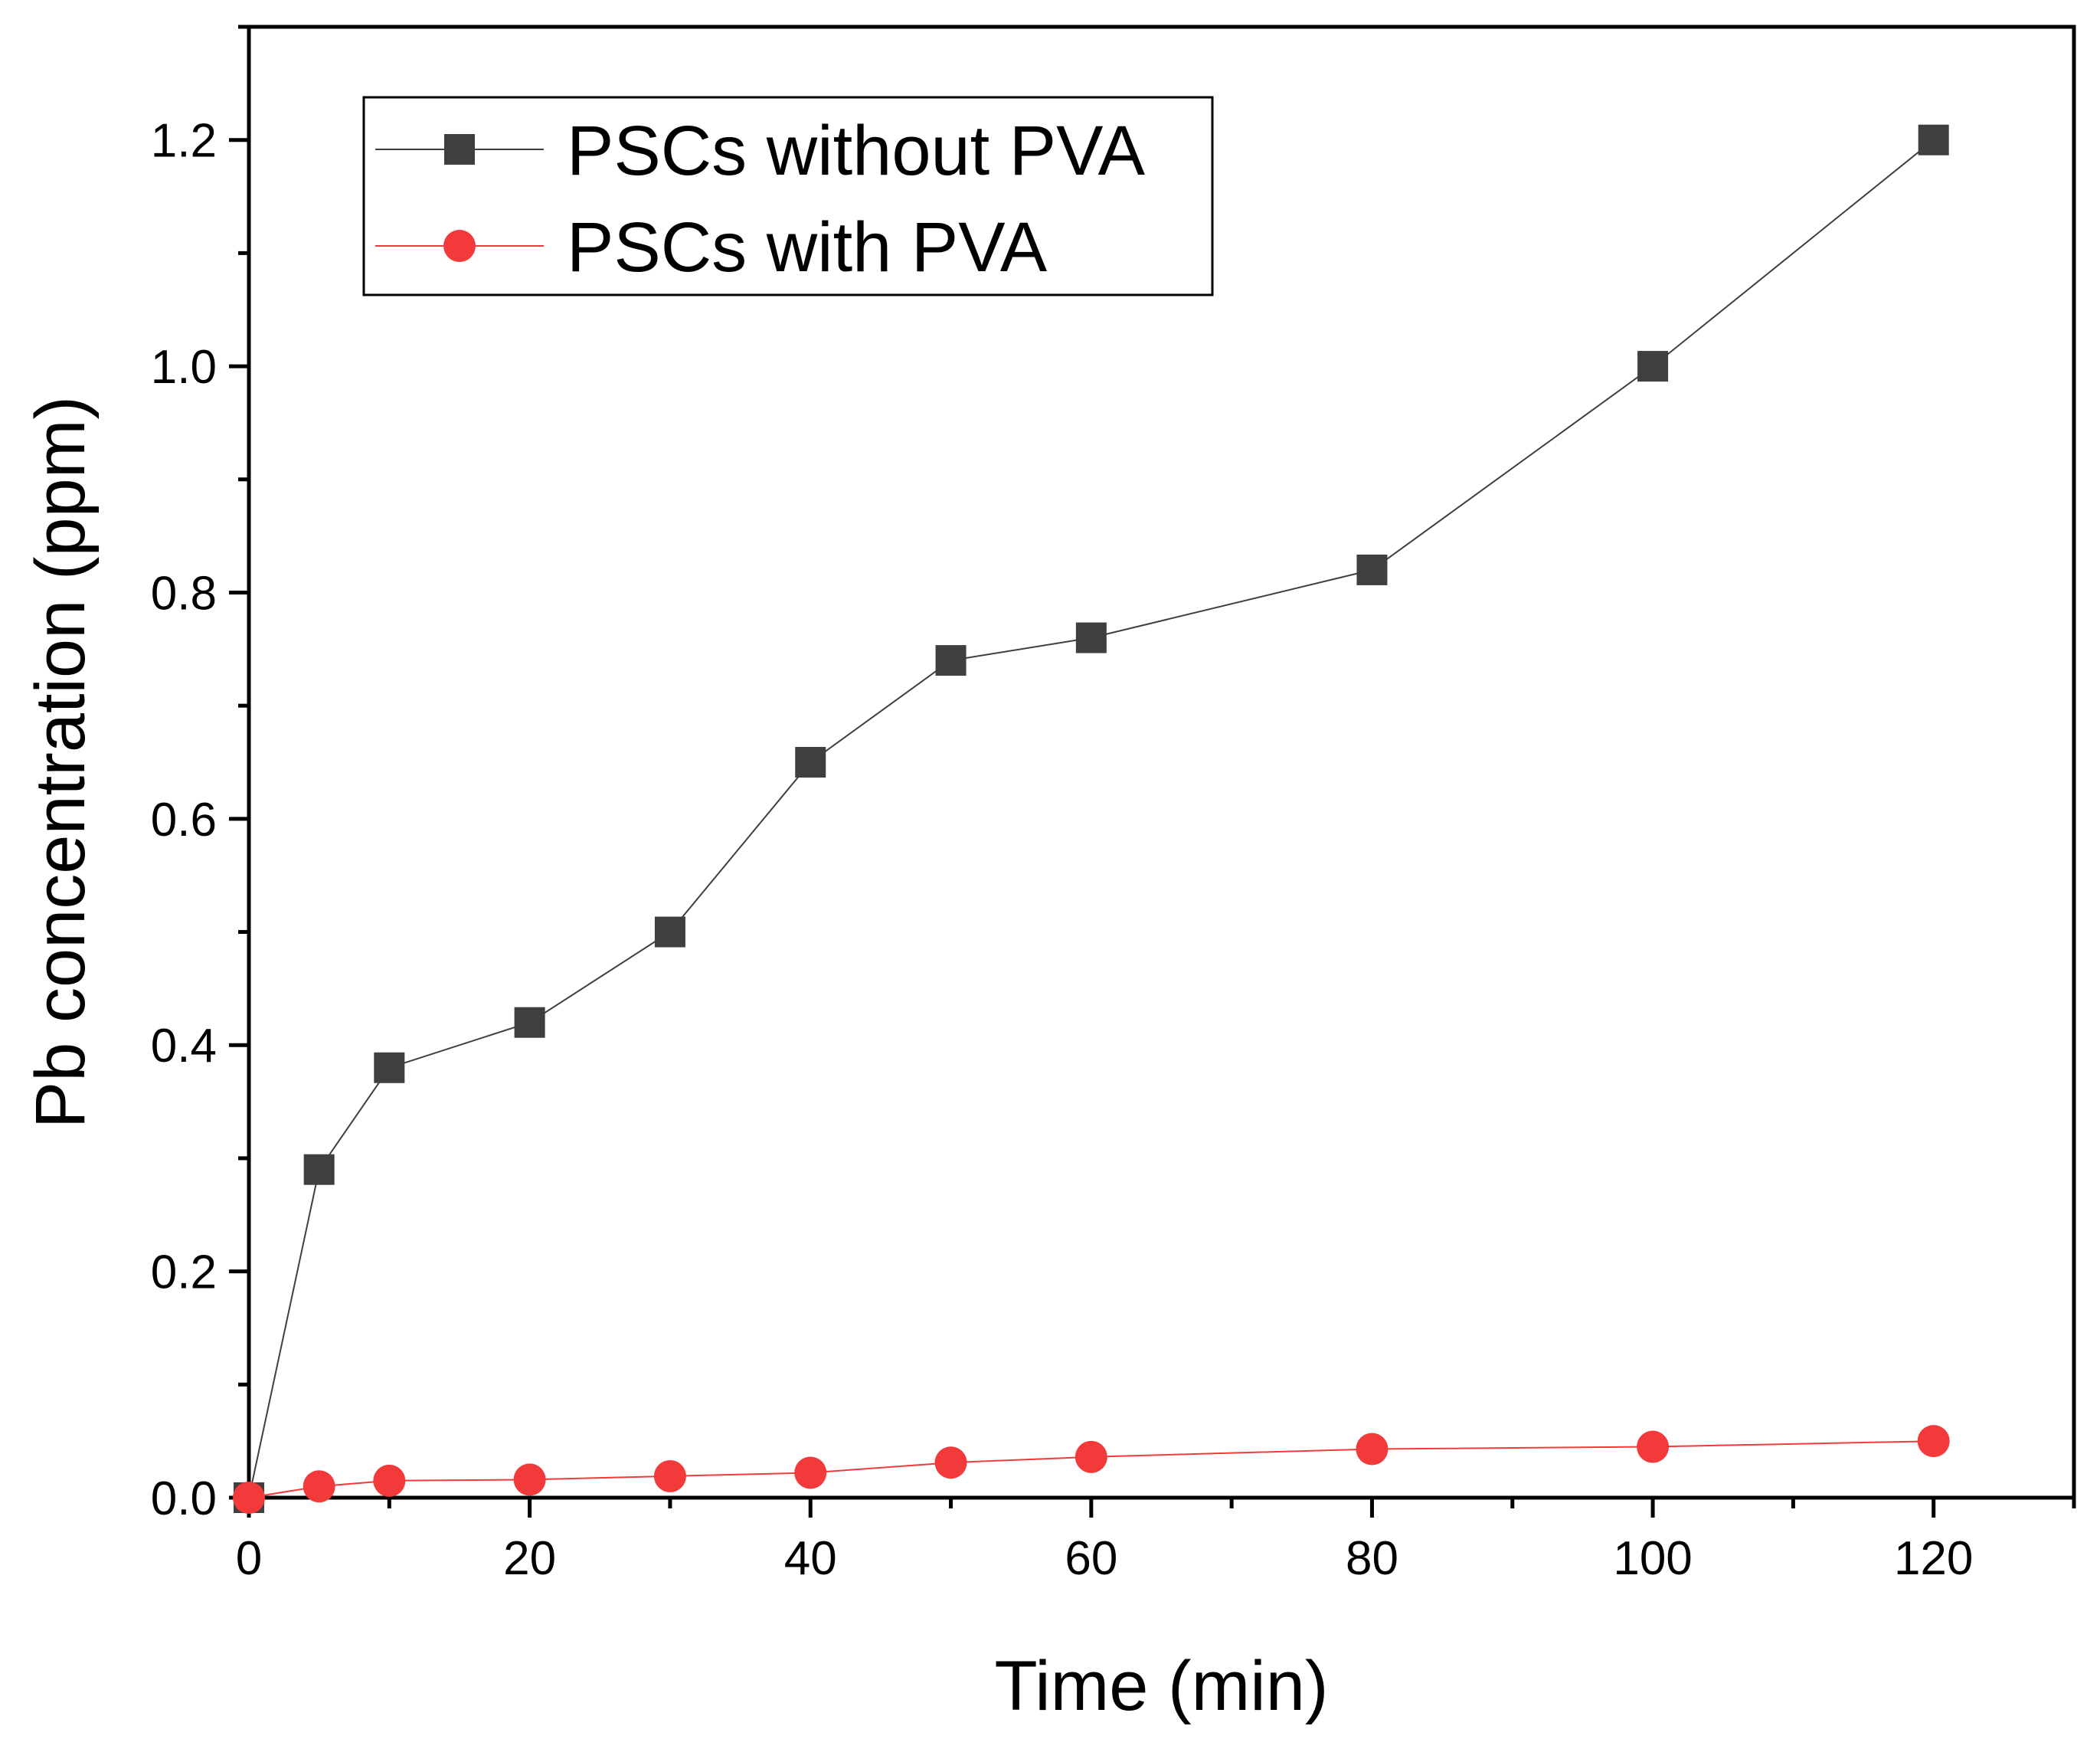  I want to click on y-tick-label: 0.2, so click(184, 1272).